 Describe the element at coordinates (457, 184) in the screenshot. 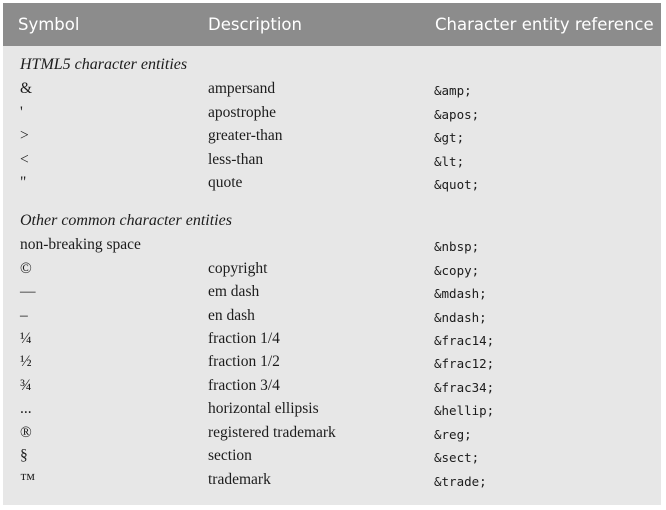

I see `reference-cell: &quot;` at that location.